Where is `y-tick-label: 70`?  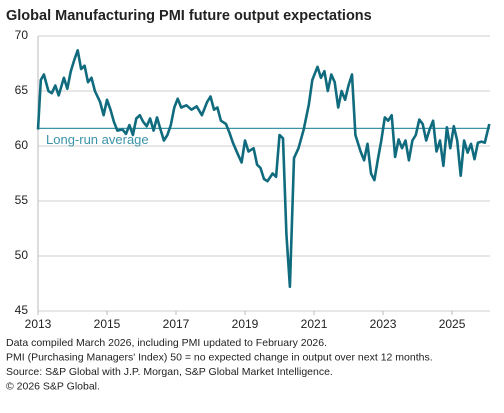
y-tick-label: 70 is located at coordinates (22, 35).